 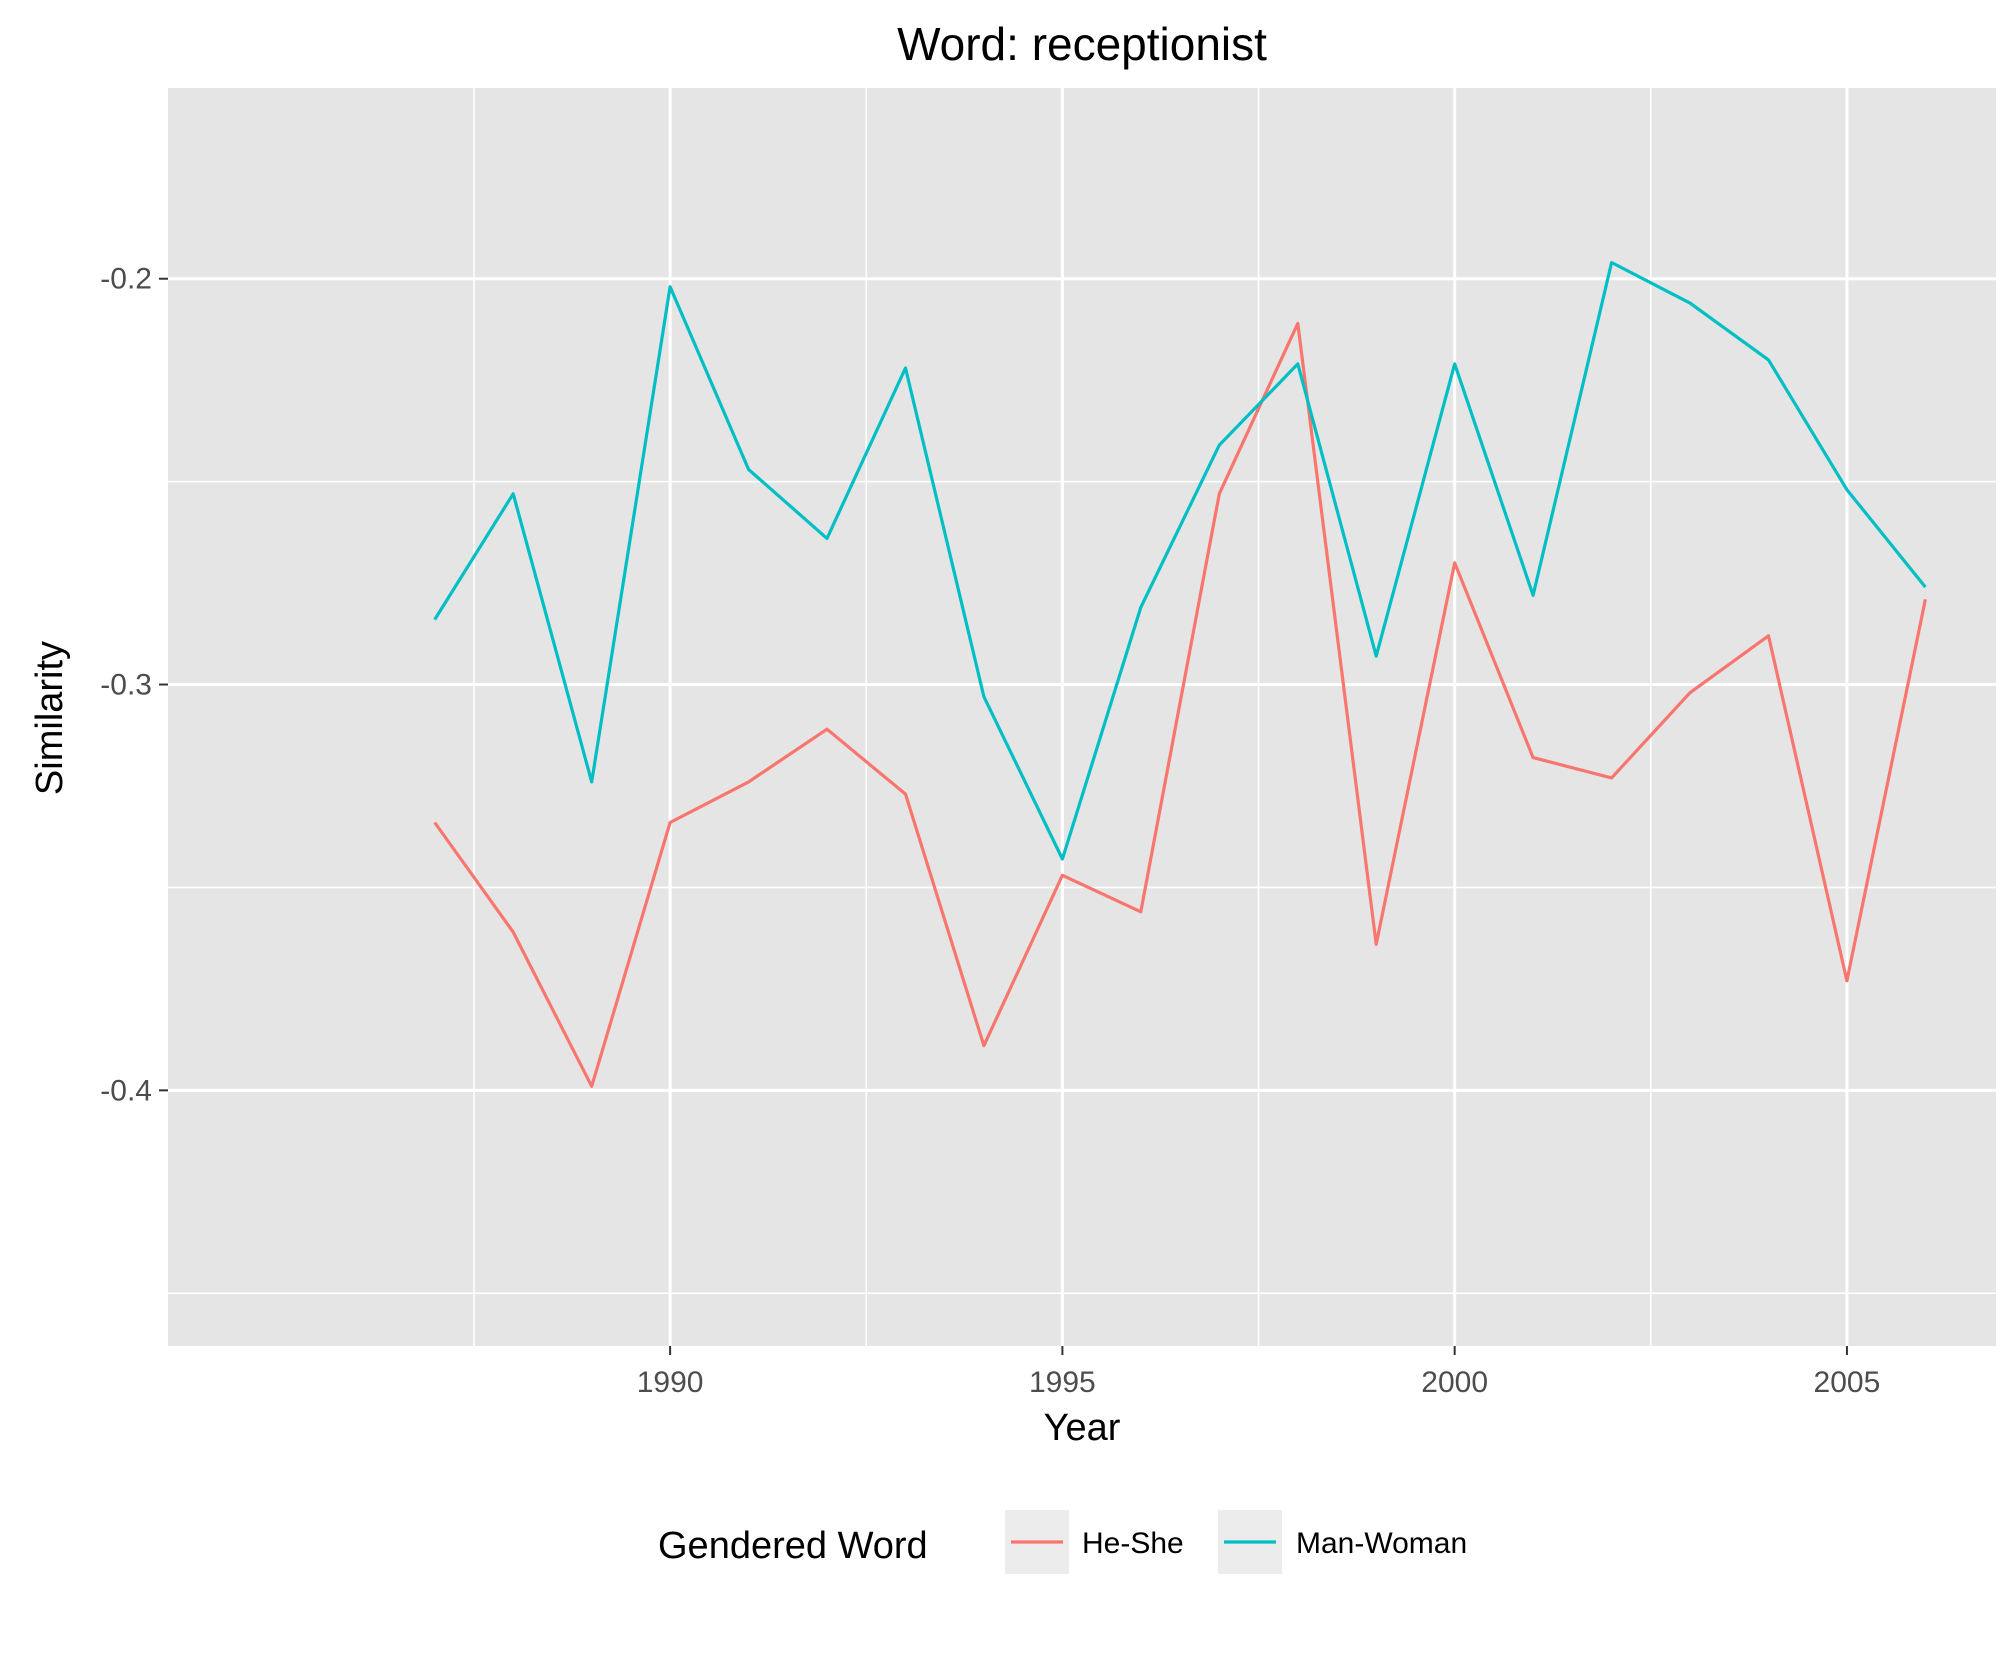 What do you see at coordinates (1381, 1543) in the screenshot?
I see `legend-label-man-woman: Man-Woman` at bounding box center [1381, 1543].